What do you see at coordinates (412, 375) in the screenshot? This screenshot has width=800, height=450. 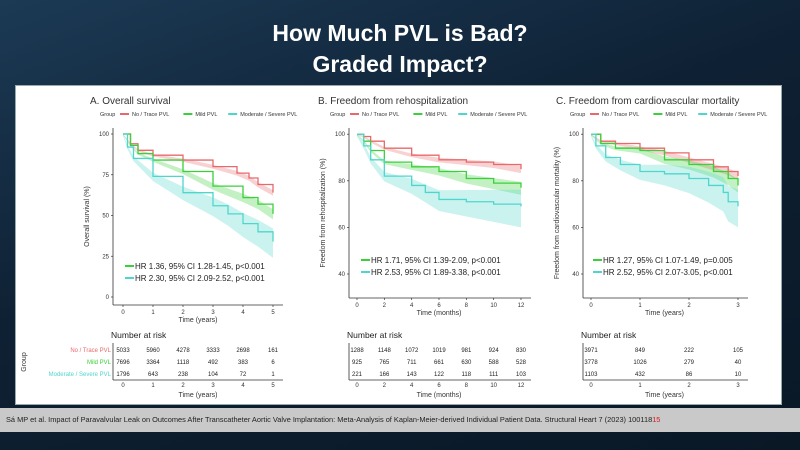 I see `risk-value: 143` at bounding box center [412, 375].